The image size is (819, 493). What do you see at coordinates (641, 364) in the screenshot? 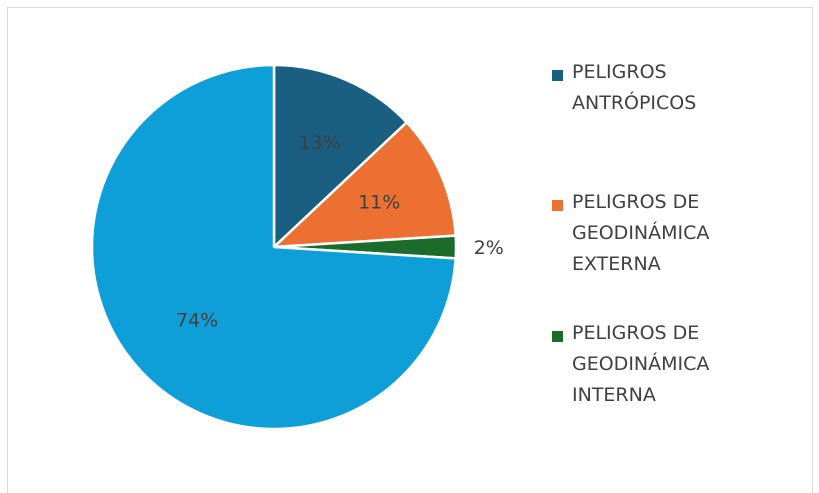
I see `legend-label: PELIGROS DE GEODINÁMICA INTERNA` at bounding box center [641, 364].